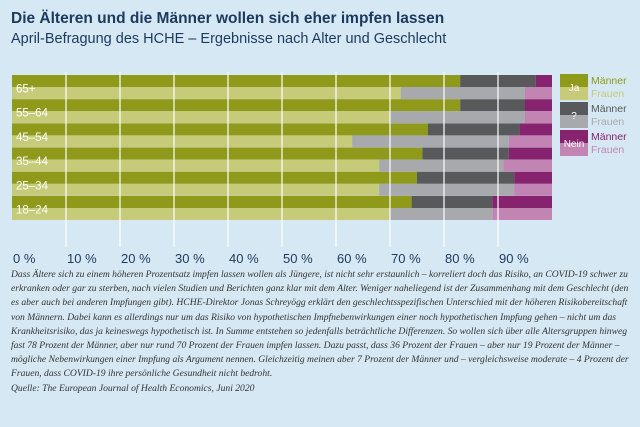  What do you see at coordinates (460, 258) in the screenshot?
I see `x-tick-label: 80 %` at bounding box center [460, 258].